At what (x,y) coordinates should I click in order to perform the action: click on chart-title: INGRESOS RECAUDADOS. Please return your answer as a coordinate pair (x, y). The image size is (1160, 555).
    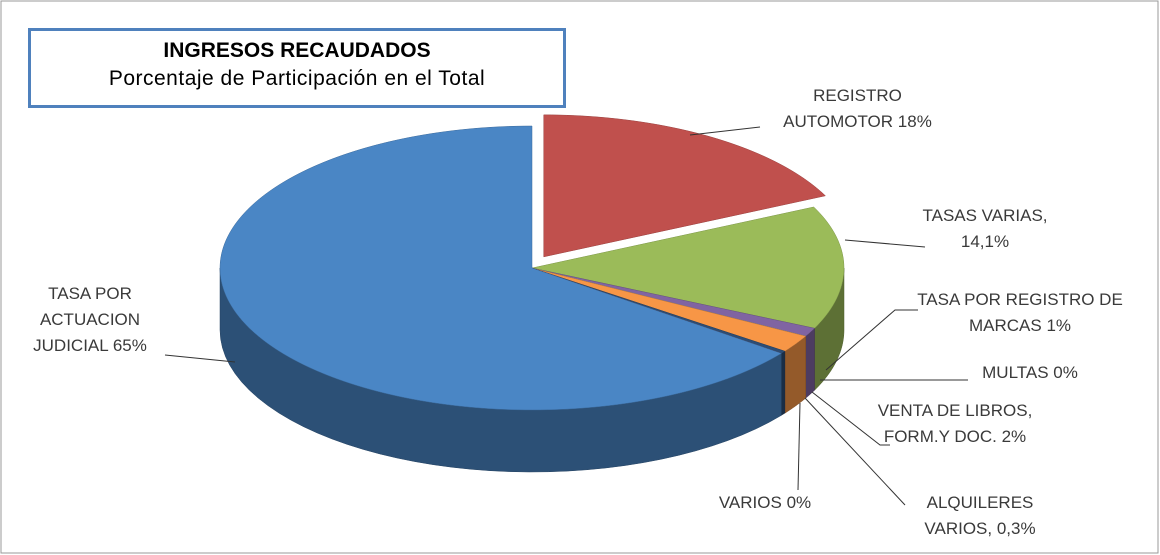
    Looking at the image, I should click on (297, 50).